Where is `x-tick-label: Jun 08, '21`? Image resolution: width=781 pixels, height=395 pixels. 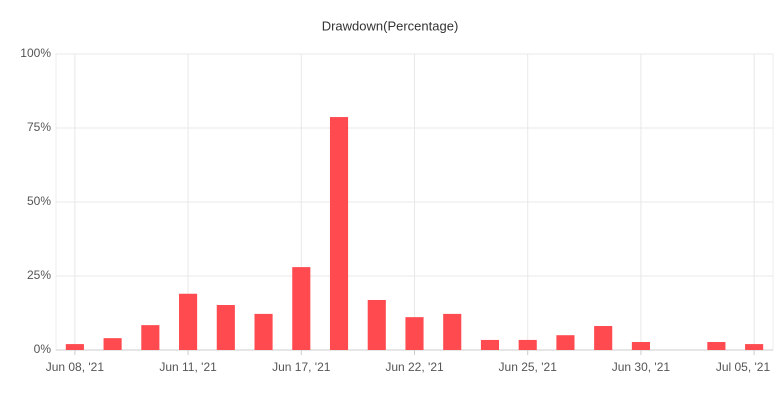
x-tick-label: Jun 08, '21 is located at coordinates (75, 367).